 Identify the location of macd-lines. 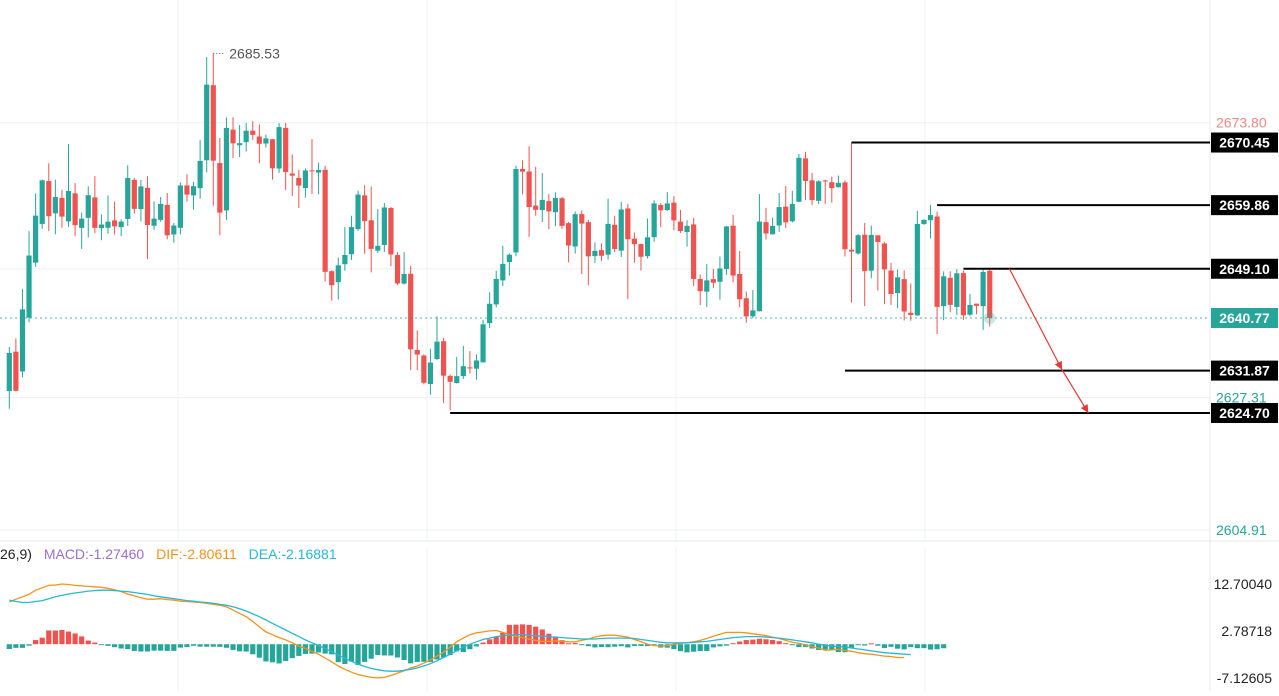
(460, 631).